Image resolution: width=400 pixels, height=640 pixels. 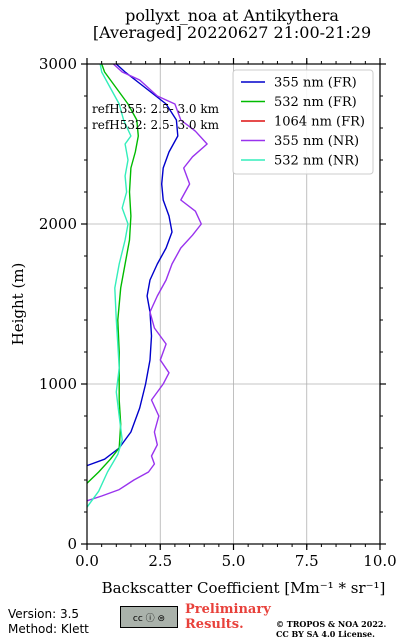 What do you see at coordinates (58, 384) in the screenshot?
I see `y-tick-label: 1000` at bounding box center [58, 384].